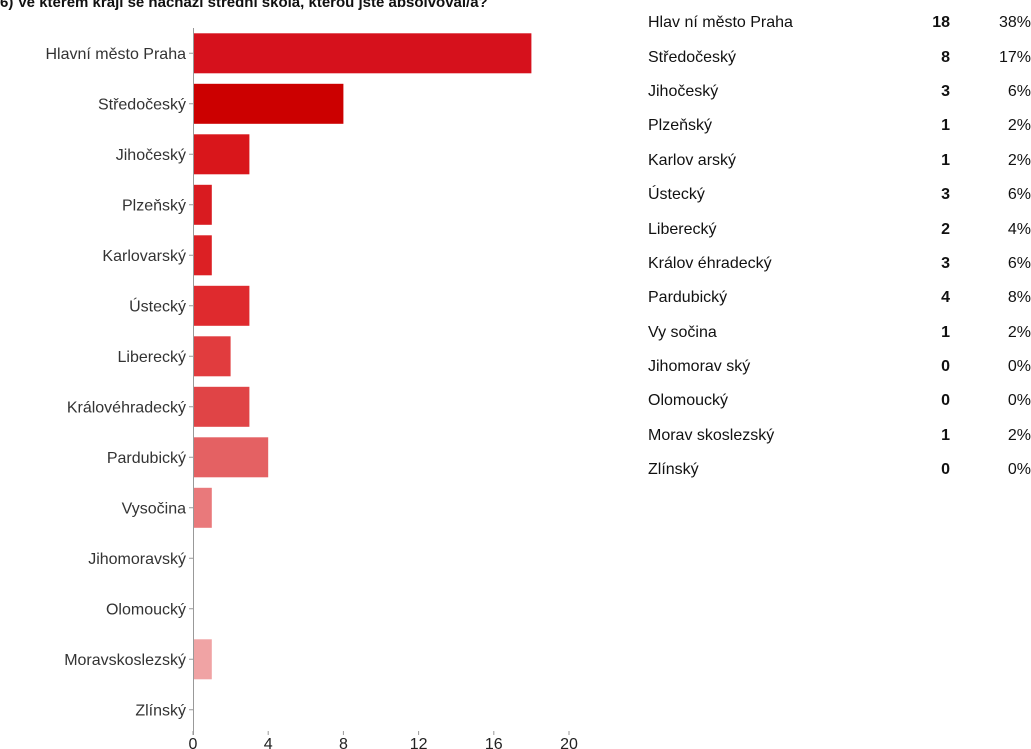  What do you see at coordinates (941, 23) in the screenshot?
I see `response-count: 18` at bounding box center [941, 23].